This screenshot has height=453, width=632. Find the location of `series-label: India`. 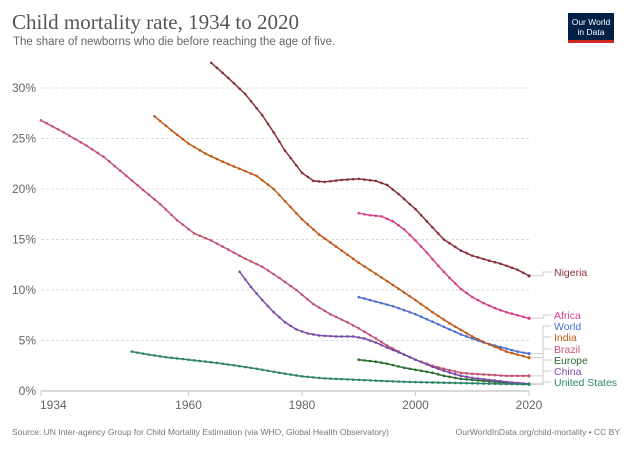

series-label: India is located at coordinates (565, 338).